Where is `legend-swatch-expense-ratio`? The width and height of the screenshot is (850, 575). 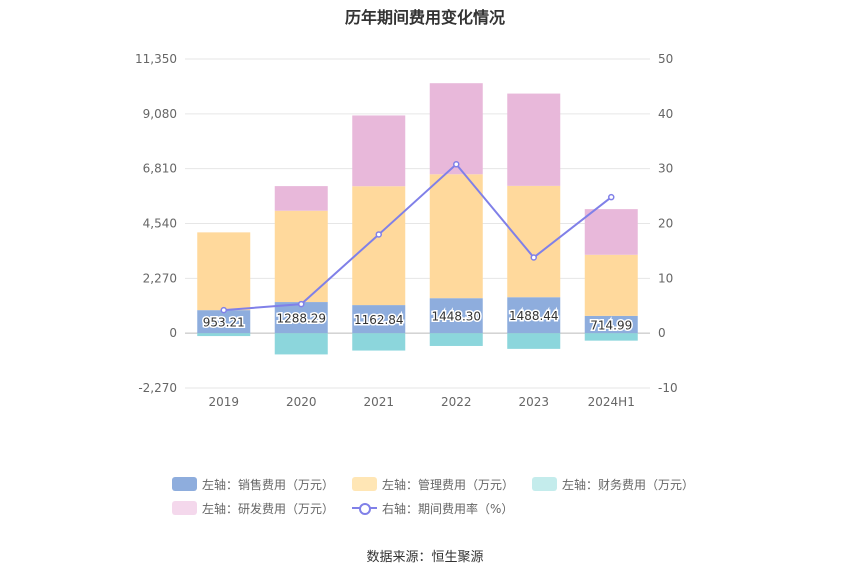
legend-swatch-expense-ratio is located at coordinates (365, 508).